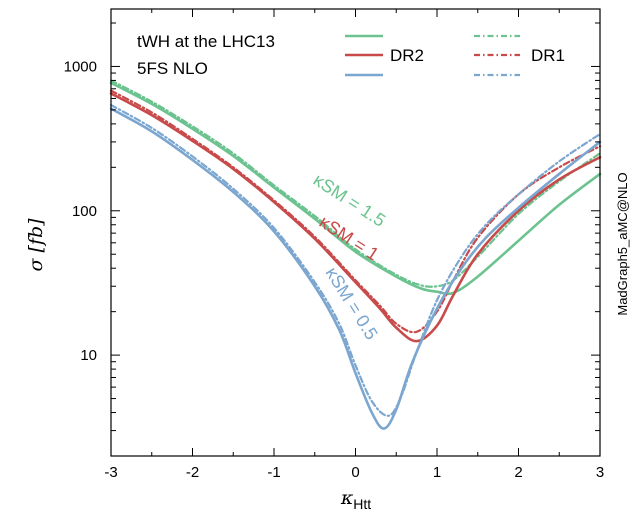 This screenshot has width=638, height=517. What do you see at coordinates (88, 355) in the screenshot?
I see `y-tick-label: 10` at bounding box center [88, 355].